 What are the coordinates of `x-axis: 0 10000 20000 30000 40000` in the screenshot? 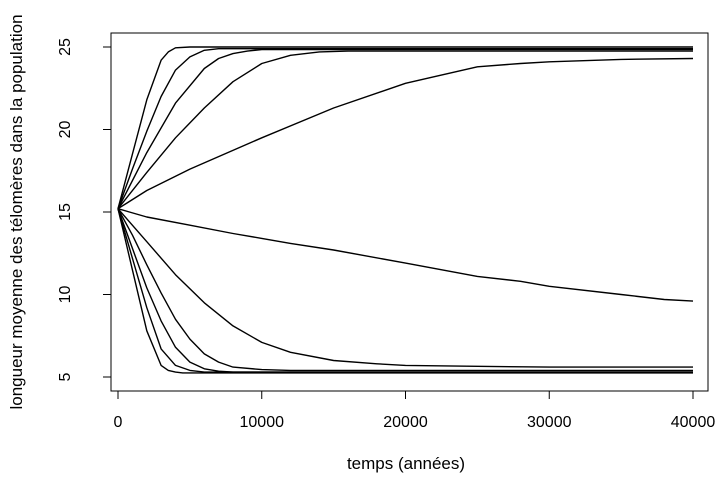 It's located at (415, 410).